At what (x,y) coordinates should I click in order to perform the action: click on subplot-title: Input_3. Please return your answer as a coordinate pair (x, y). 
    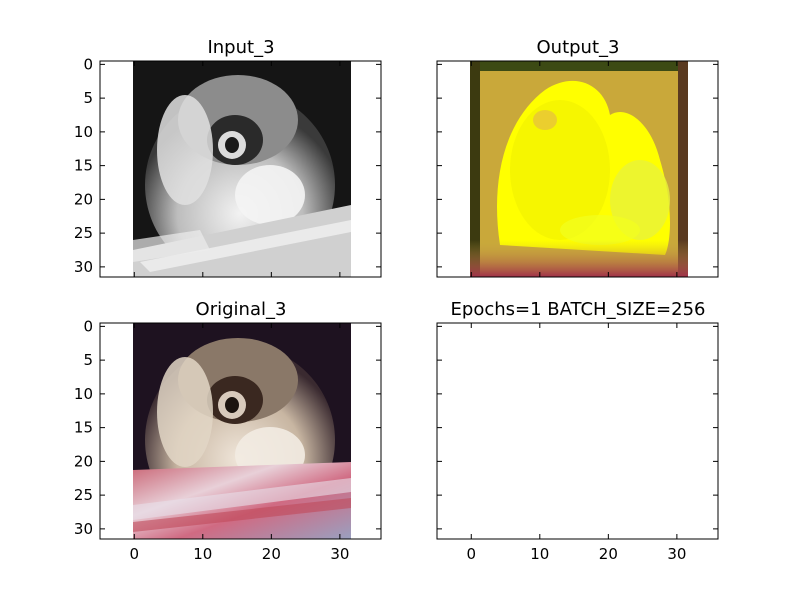
    Looking at the image, I should click on (240, 47).